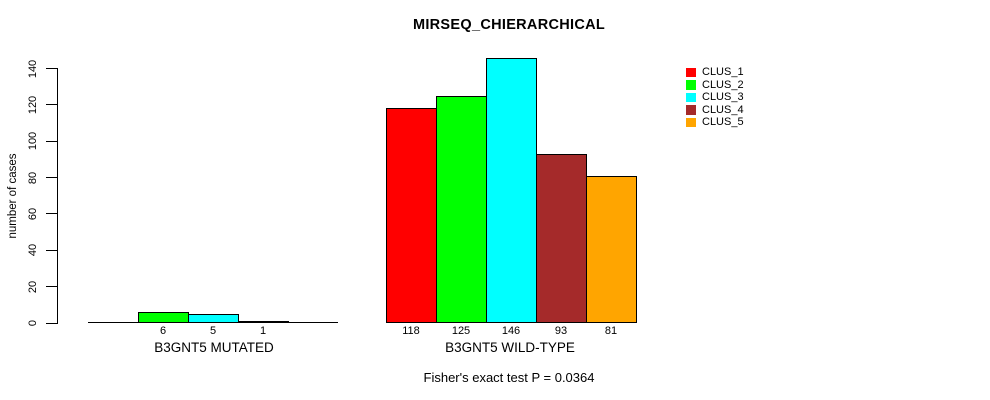  Describe the element at coordinates (163, 317) in the screenshot. I see `bar-clus_2-group1` at that location.